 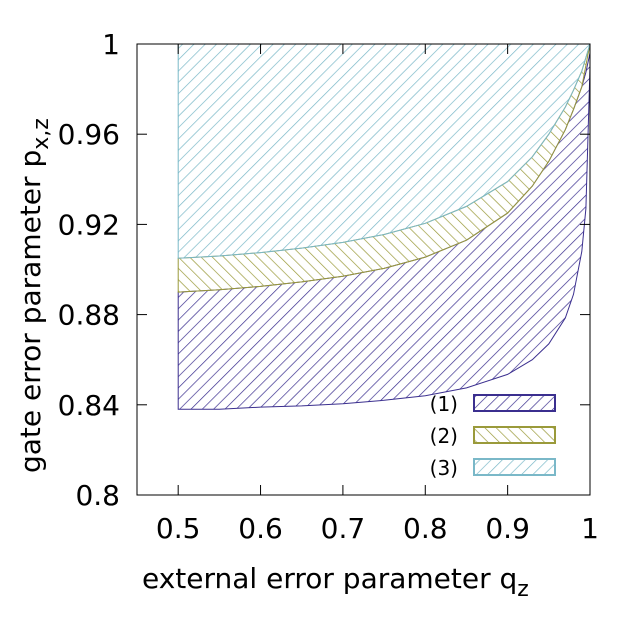 I want to click on legend-label-3: (3), so click(x=444, y=468).